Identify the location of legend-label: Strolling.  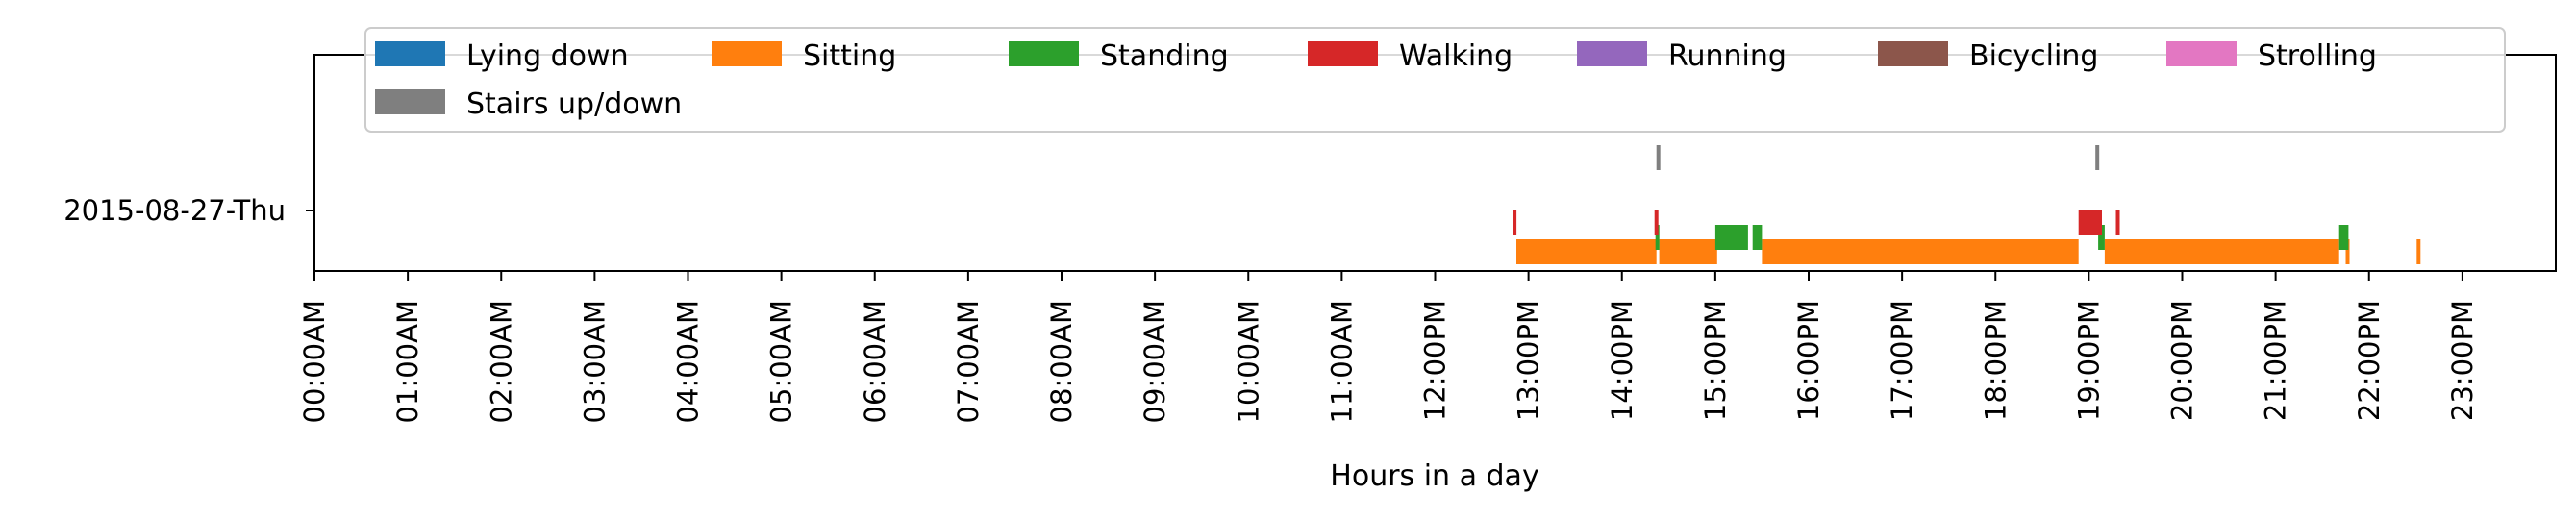
(2317, 56).